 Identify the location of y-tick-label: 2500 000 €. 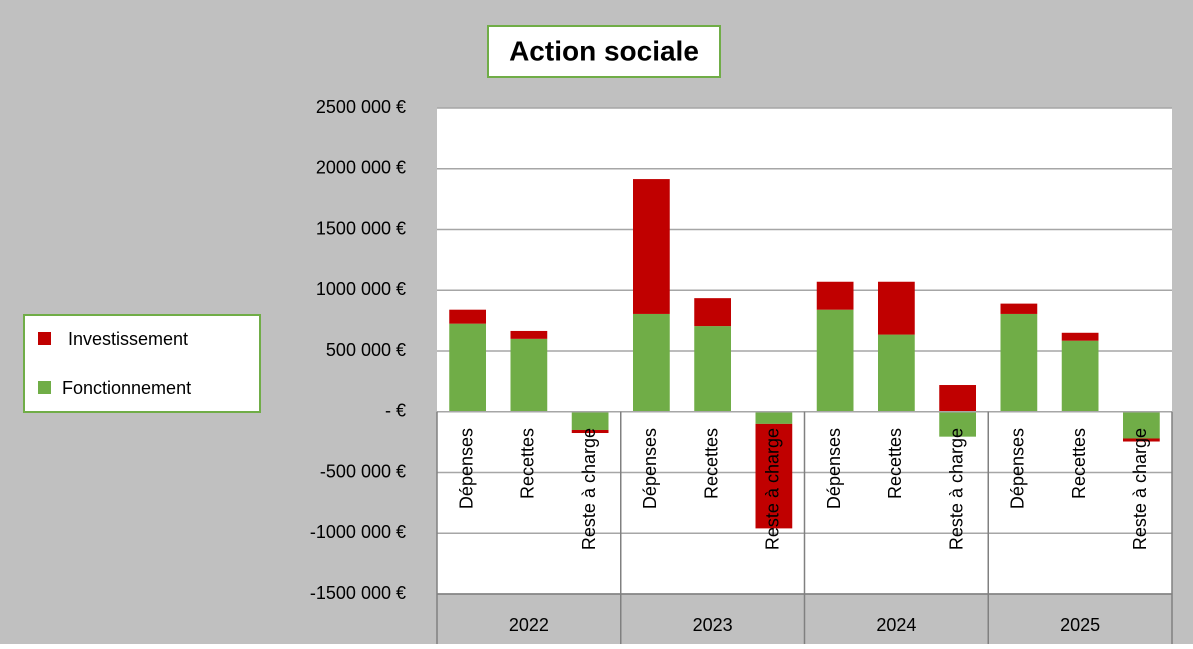
(361, 107).